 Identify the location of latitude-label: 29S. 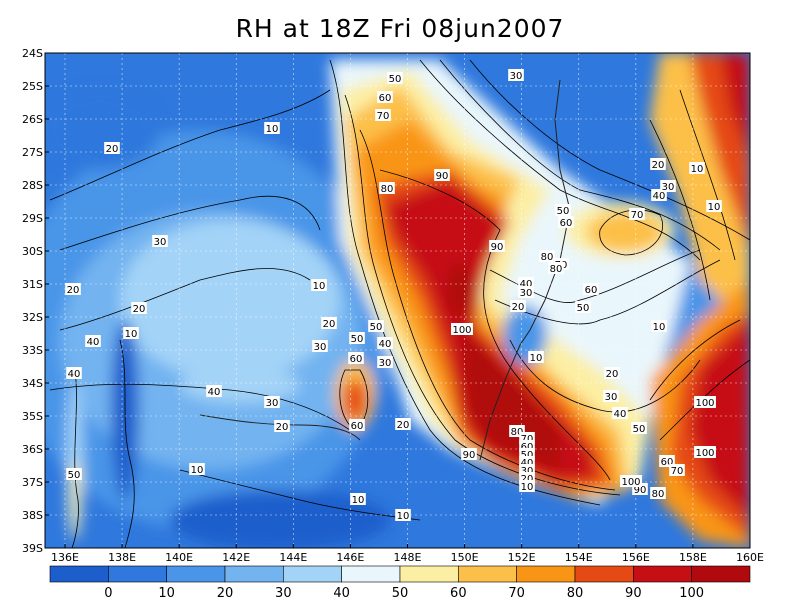
(32, 218).